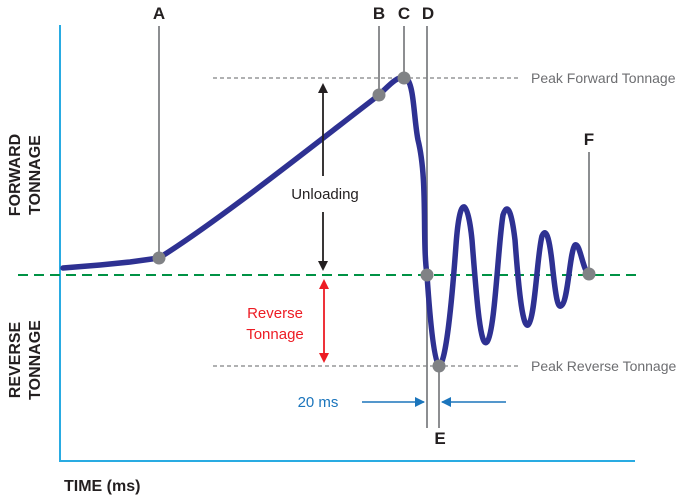 The image size is (700, 499). I want to click on forward-label-line2: TONNAGE, so click(35, 175).